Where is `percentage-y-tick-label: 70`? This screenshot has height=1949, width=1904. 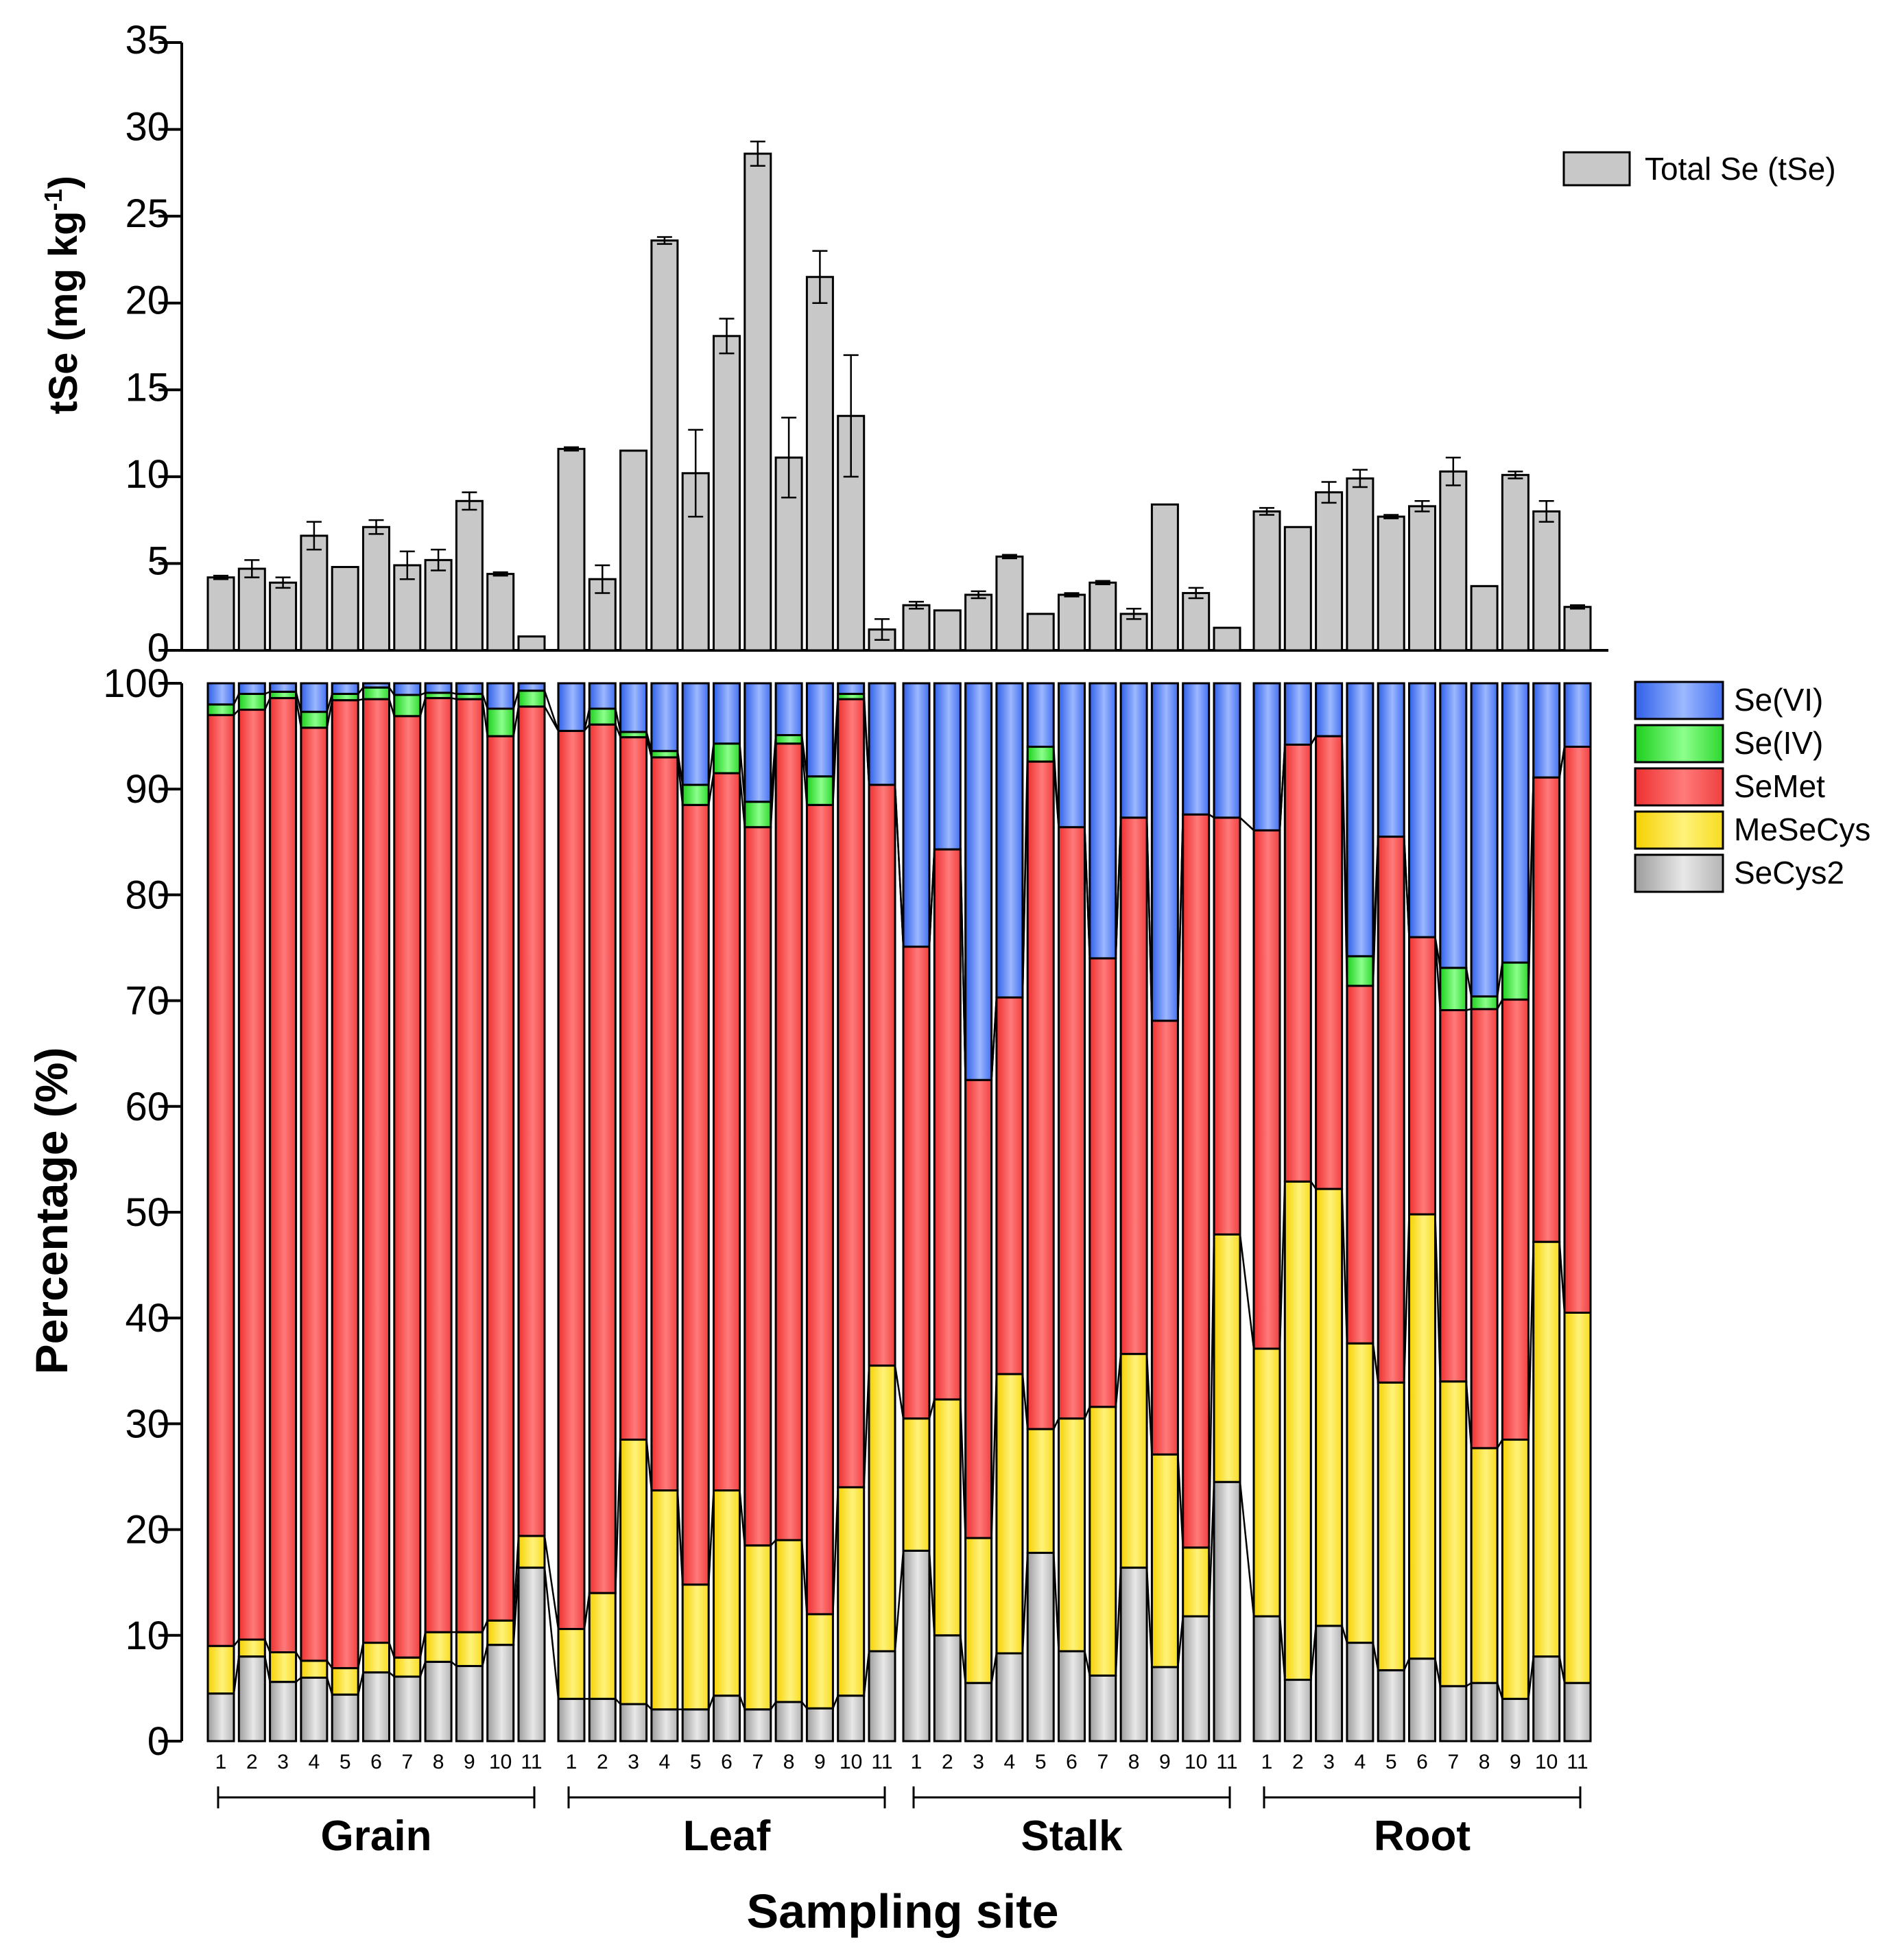
percentage-y-tick-label: 70 is located at coordinates (147, 1001).